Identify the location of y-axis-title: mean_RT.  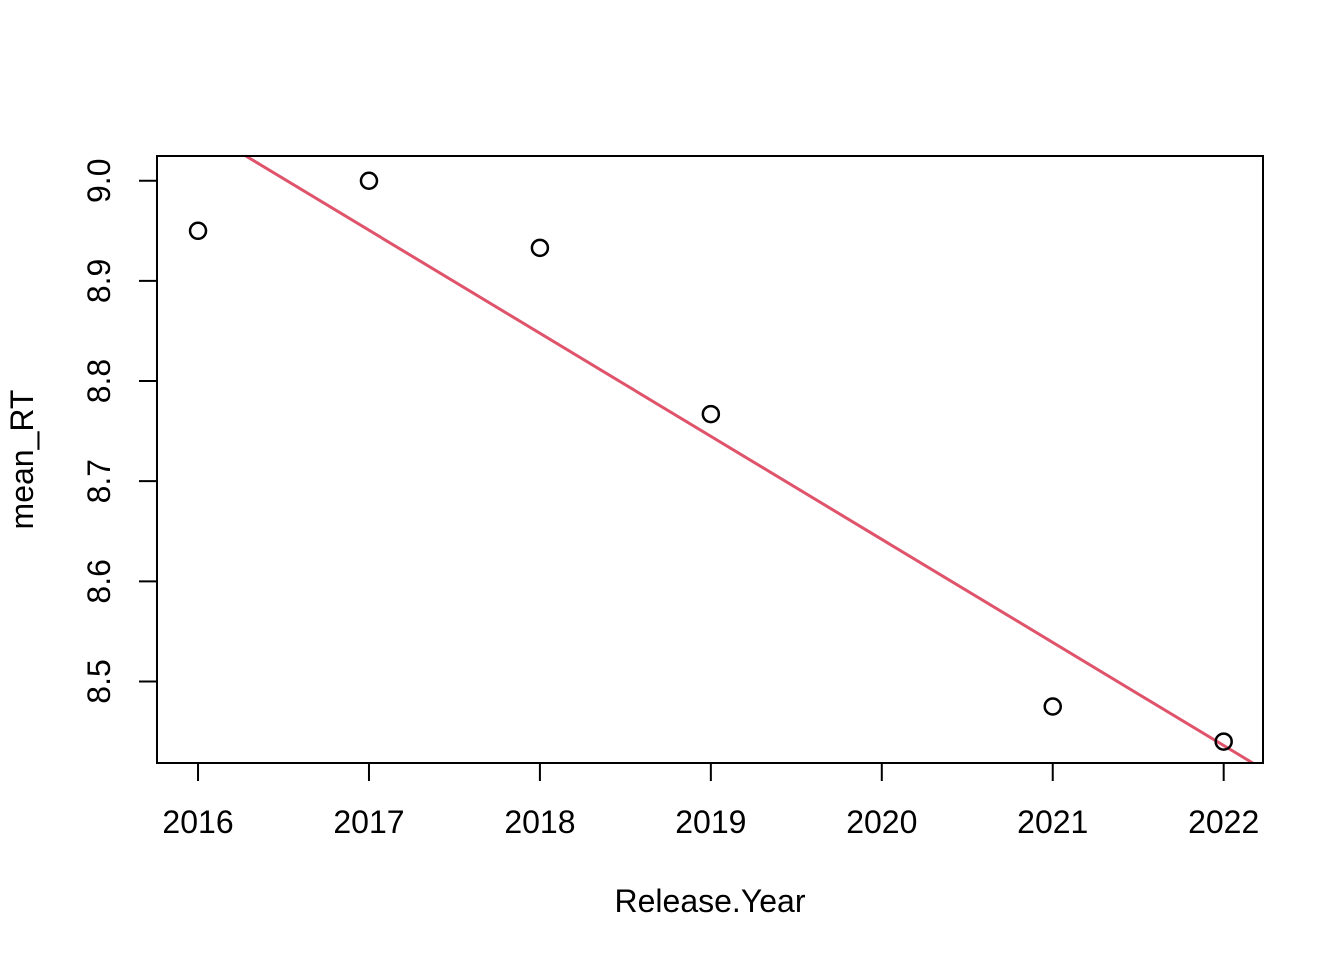
(22, 460).